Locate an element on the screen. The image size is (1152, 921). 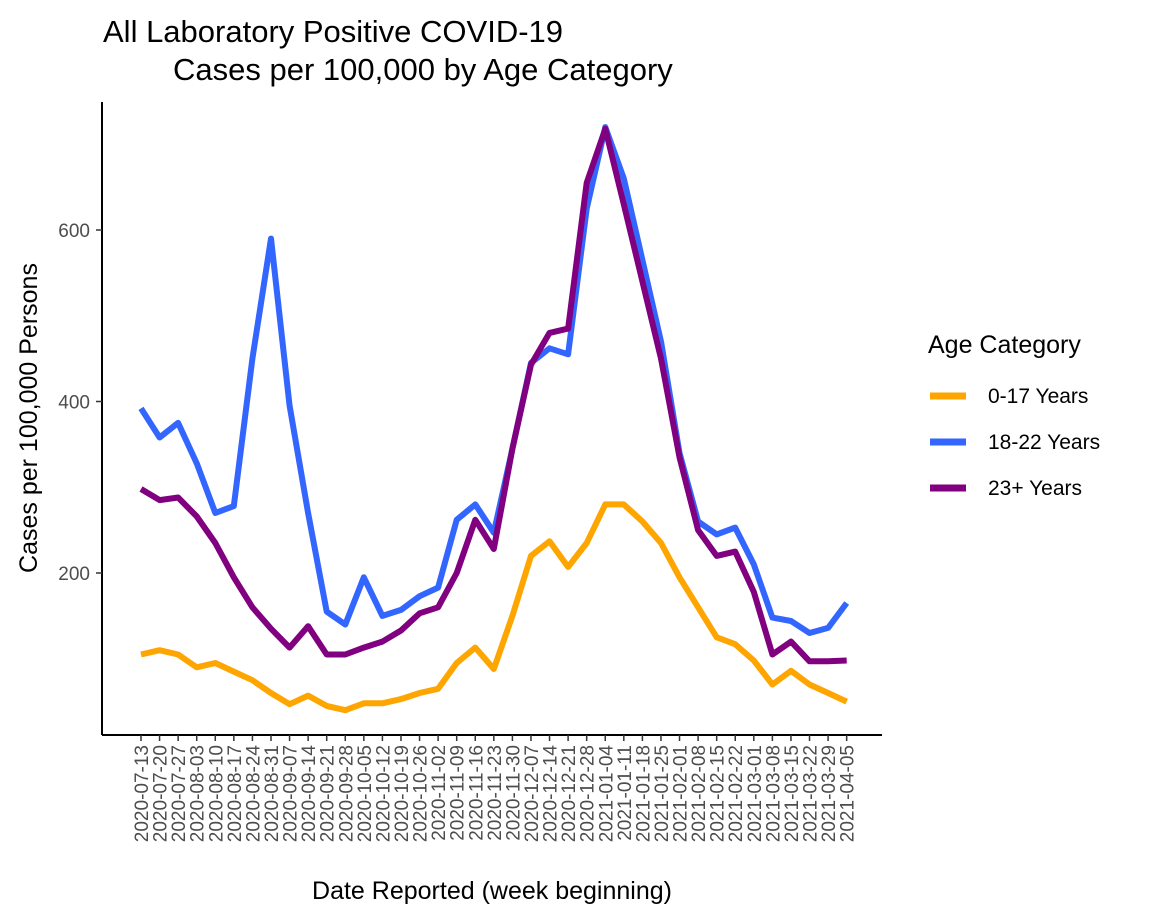
legend-title: Age Category is located at coordinates (1004, 345).